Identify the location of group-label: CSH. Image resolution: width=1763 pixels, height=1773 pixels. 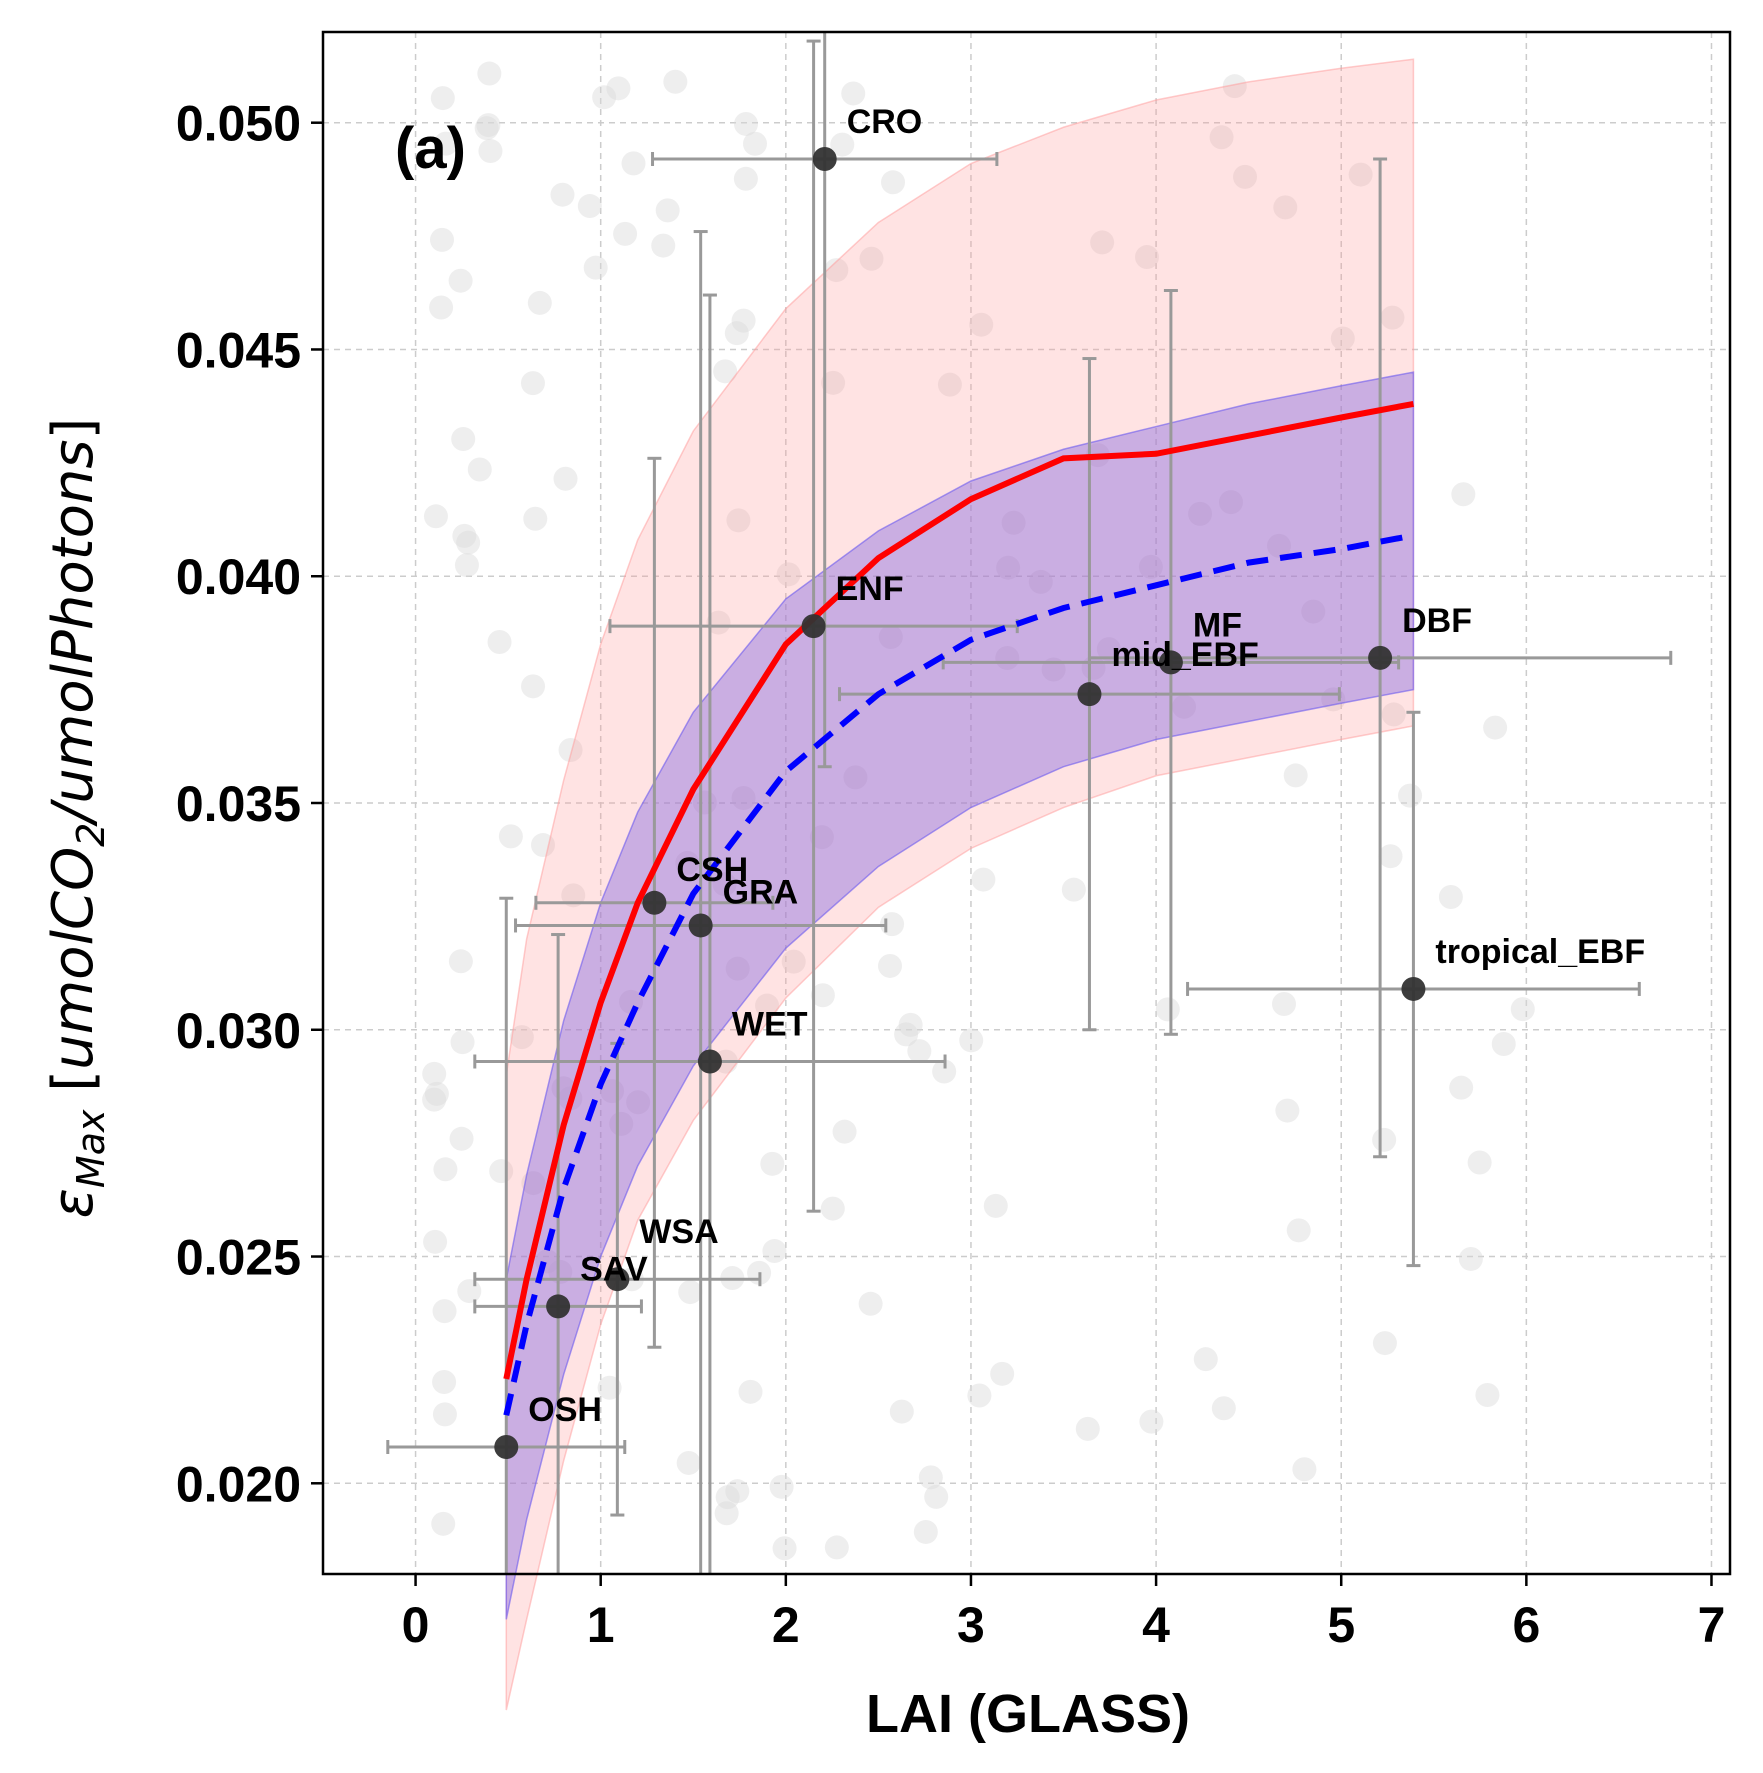
(712, 870).